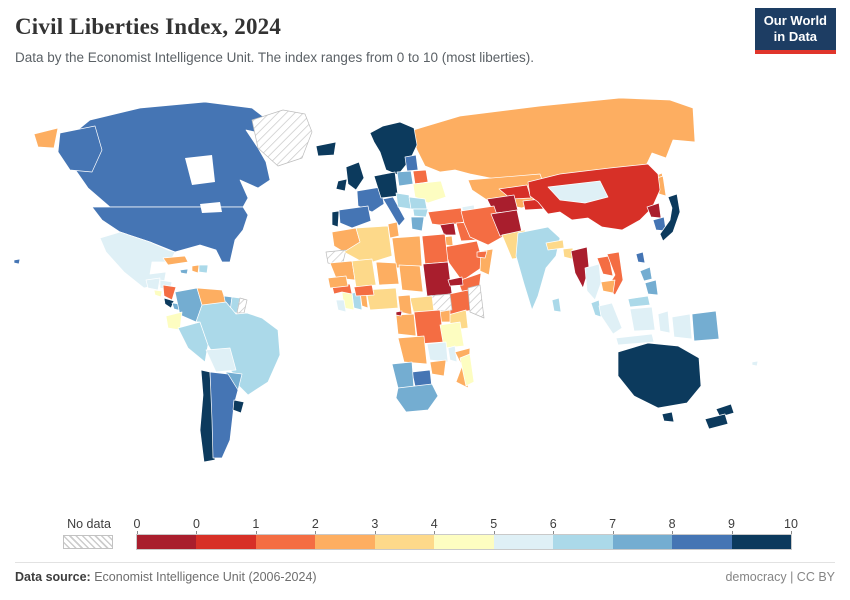 This screenshot has width=850, height=600. I want to click on country-nepal, so click(555, 245).